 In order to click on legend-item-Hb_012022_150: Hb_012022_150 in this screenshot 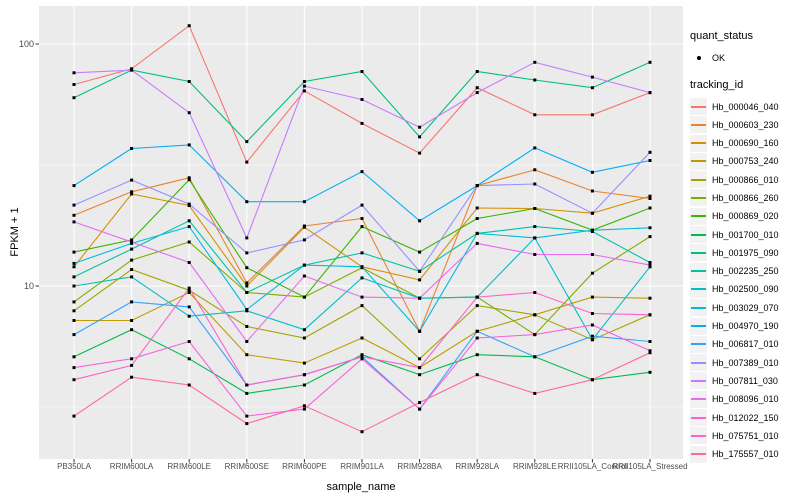, I will do `click(745, 418)`.